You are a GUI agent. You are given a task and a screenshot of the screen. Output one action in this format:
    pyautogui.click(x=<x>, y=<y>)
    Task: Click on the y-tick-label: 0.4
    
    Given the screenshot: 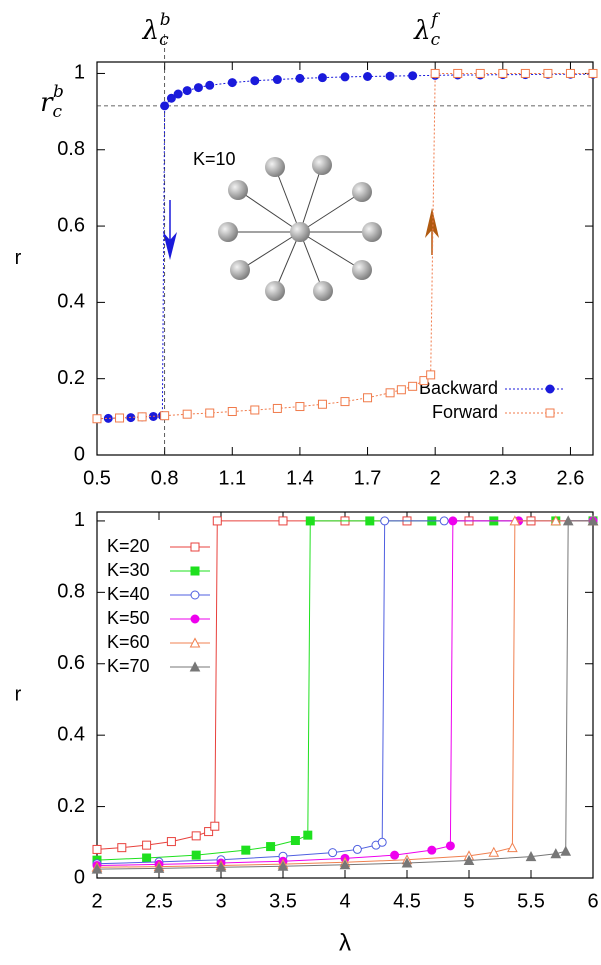 What is the action you would take?
    pyautogui.click(x=71, y=302)
    